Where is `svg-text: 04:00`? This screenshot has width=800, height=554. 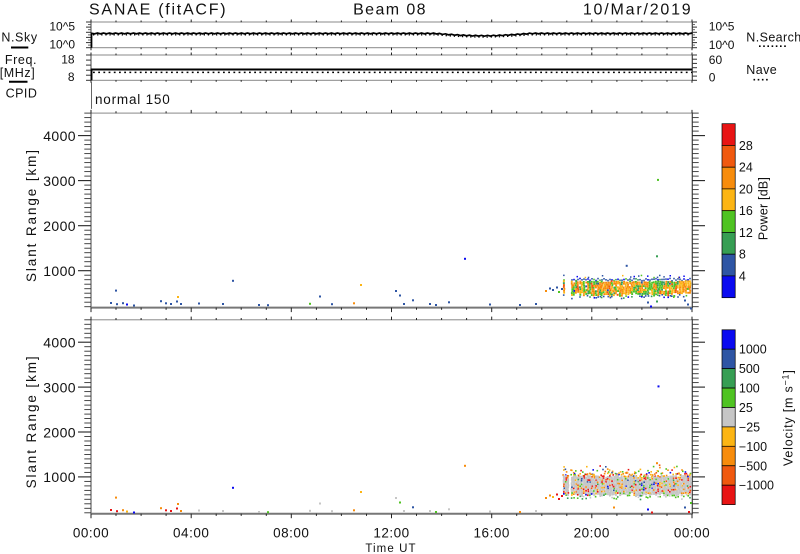 svg-text: 04:00 is located at coordinates (191, 533).